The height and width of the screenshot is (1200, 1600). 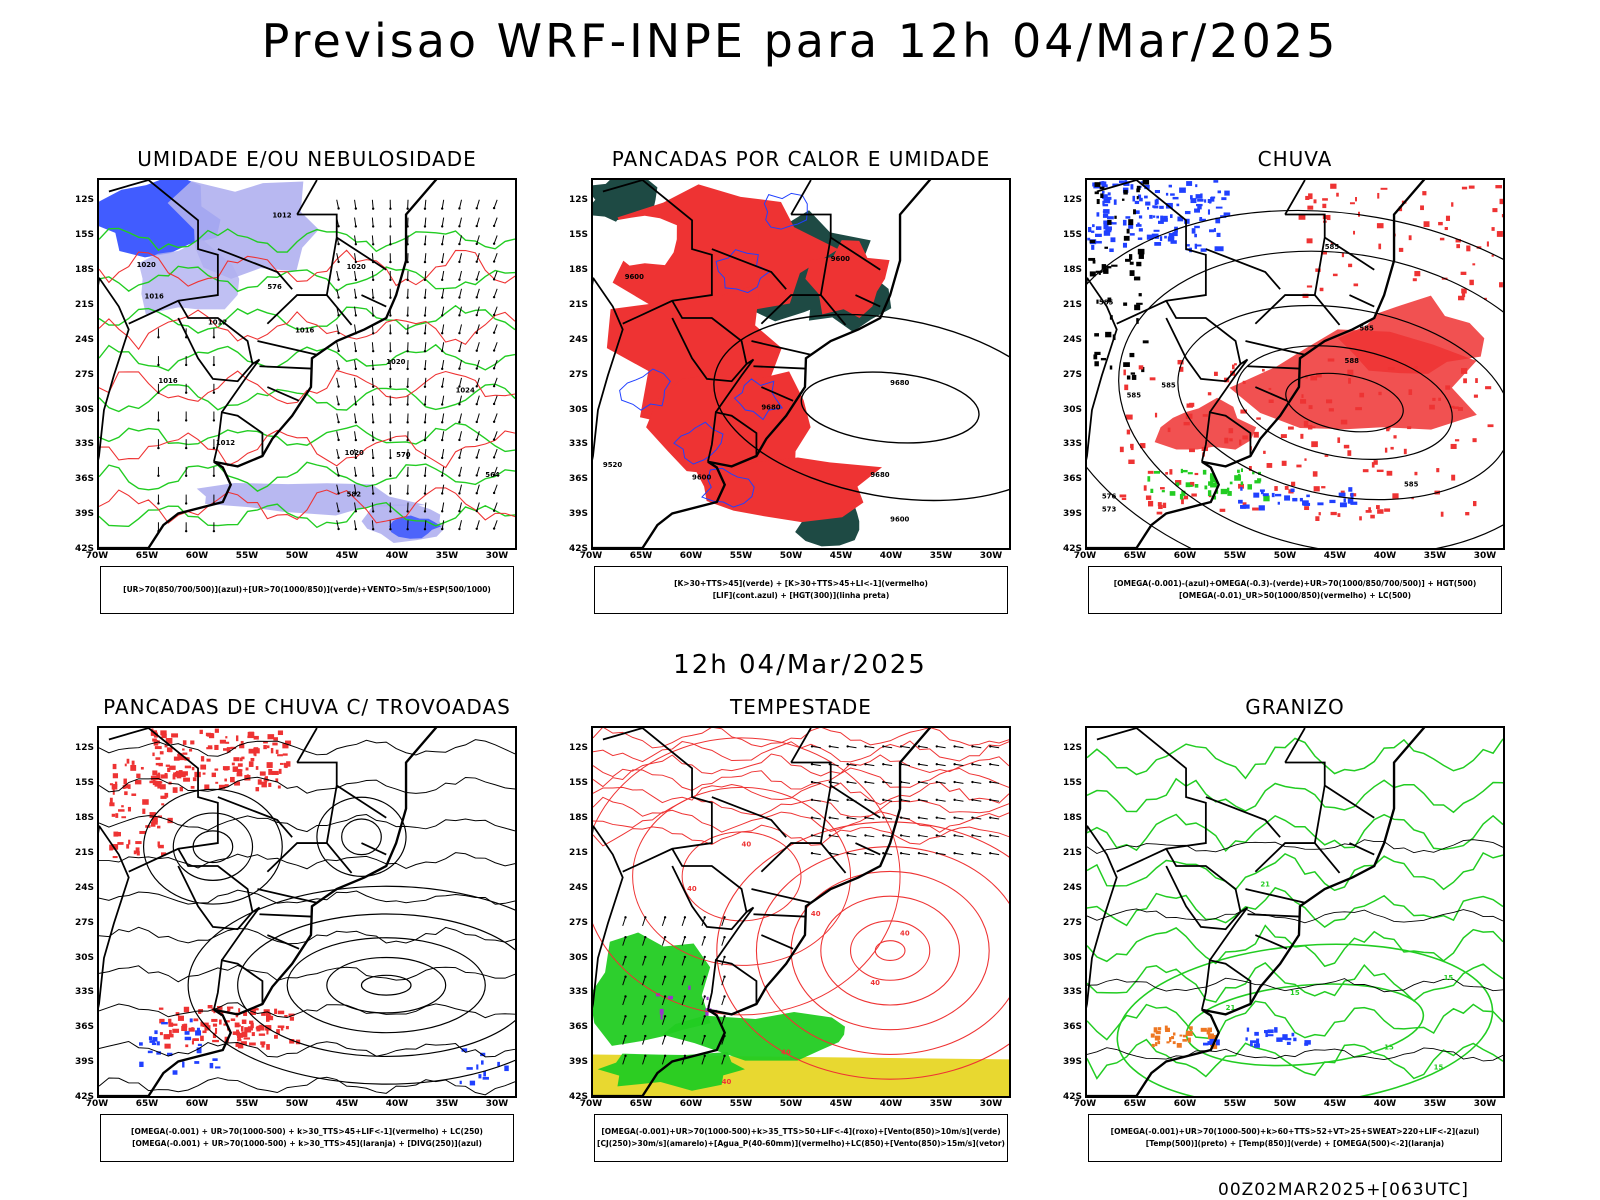 What do you see at coordinates (801, 707) in the screenshot?
I see `panel-title: TEMPESTADE` at bounding box center [801, 707].